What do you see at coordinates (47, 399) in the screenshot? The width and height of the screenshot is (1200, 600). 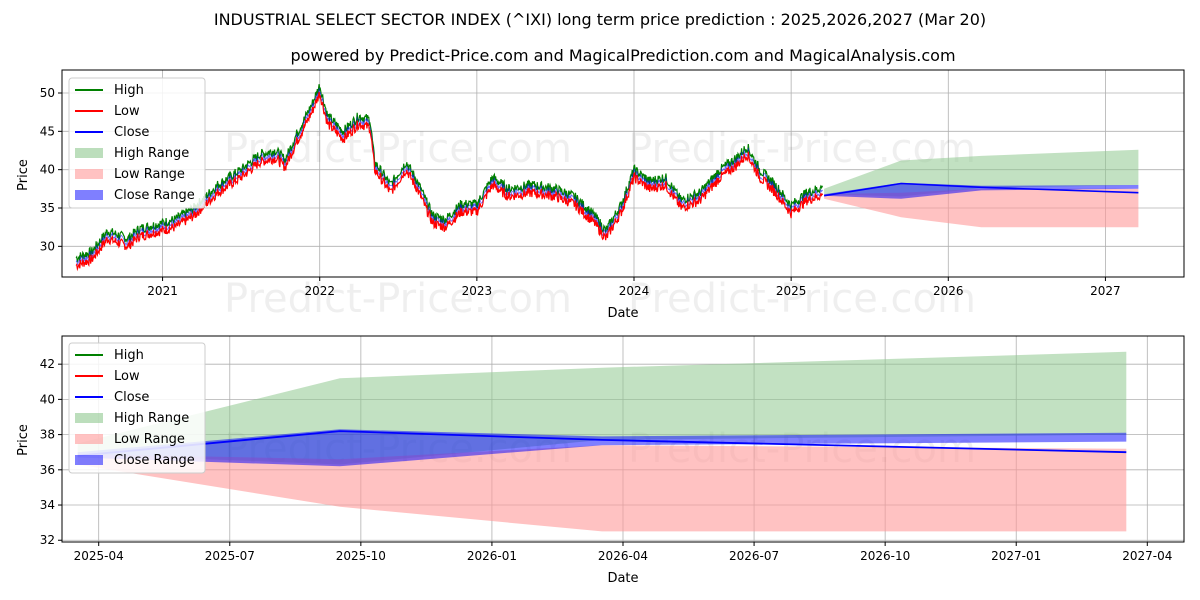 I see `bottom-y-tick-label: 40` at bounding box center [47, 399].